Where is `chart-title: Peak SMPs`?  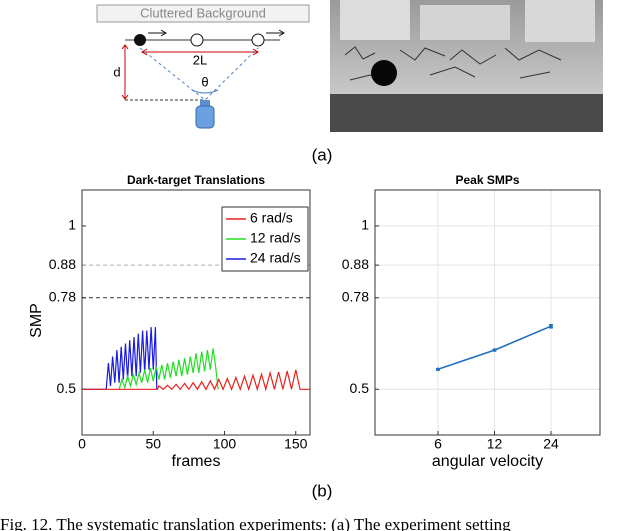
chart-title: Peak SMPs is located at coordinates (487, 180).